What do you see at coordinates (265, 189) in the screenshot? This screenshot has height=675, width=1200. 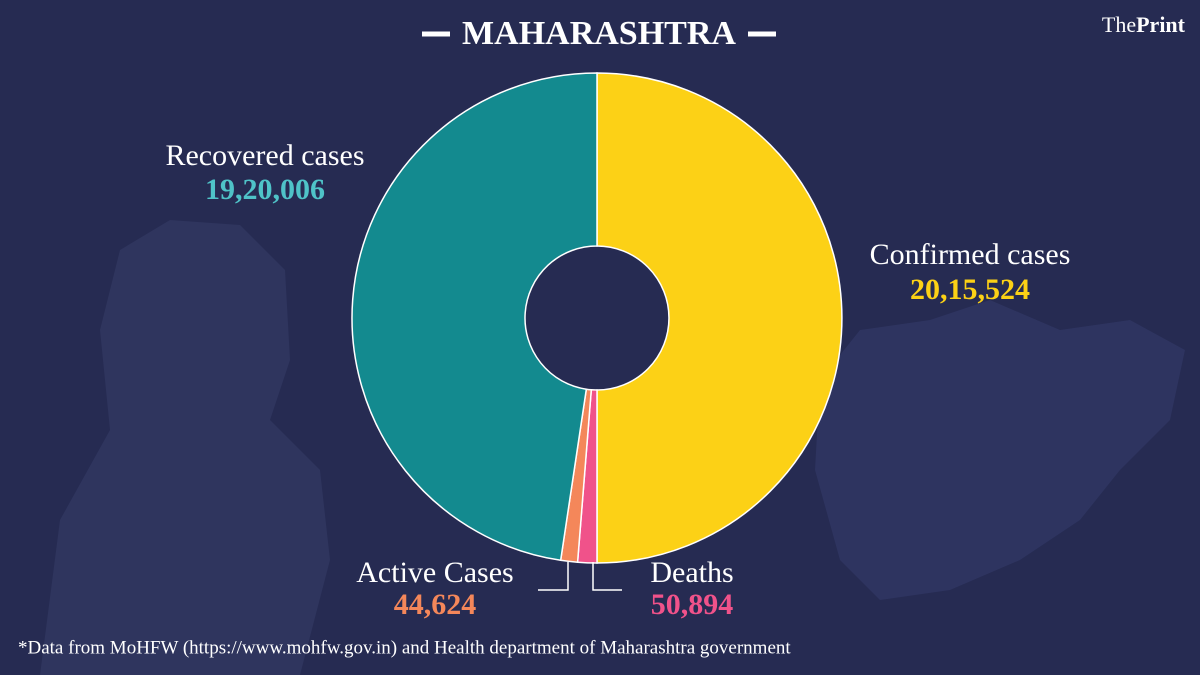 I see `value-label: 19,20,006` at bounding box center [265, 189].